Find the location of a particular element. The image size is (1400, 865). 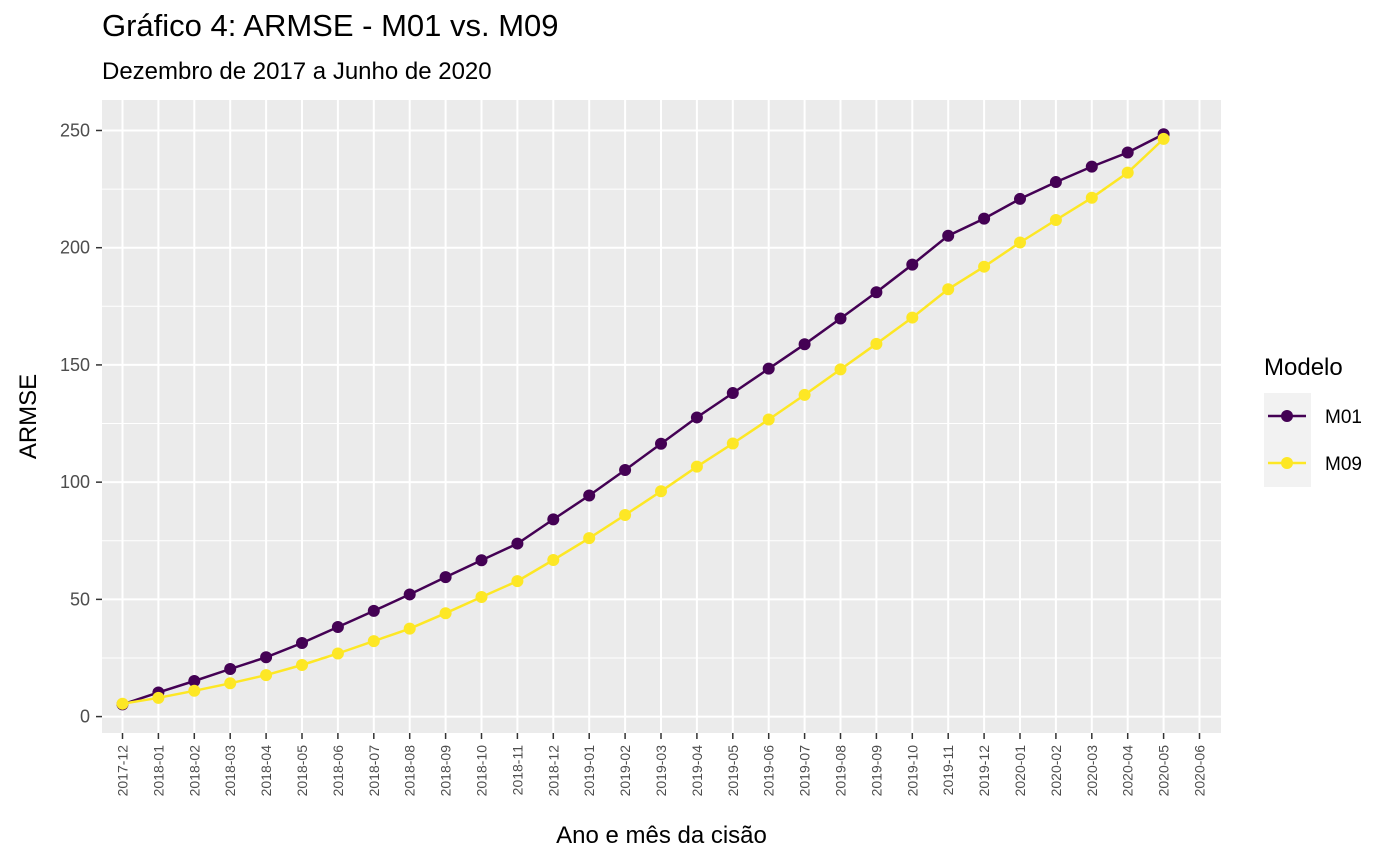

legend-title: Modelo is located at coordinates (1303, 367).